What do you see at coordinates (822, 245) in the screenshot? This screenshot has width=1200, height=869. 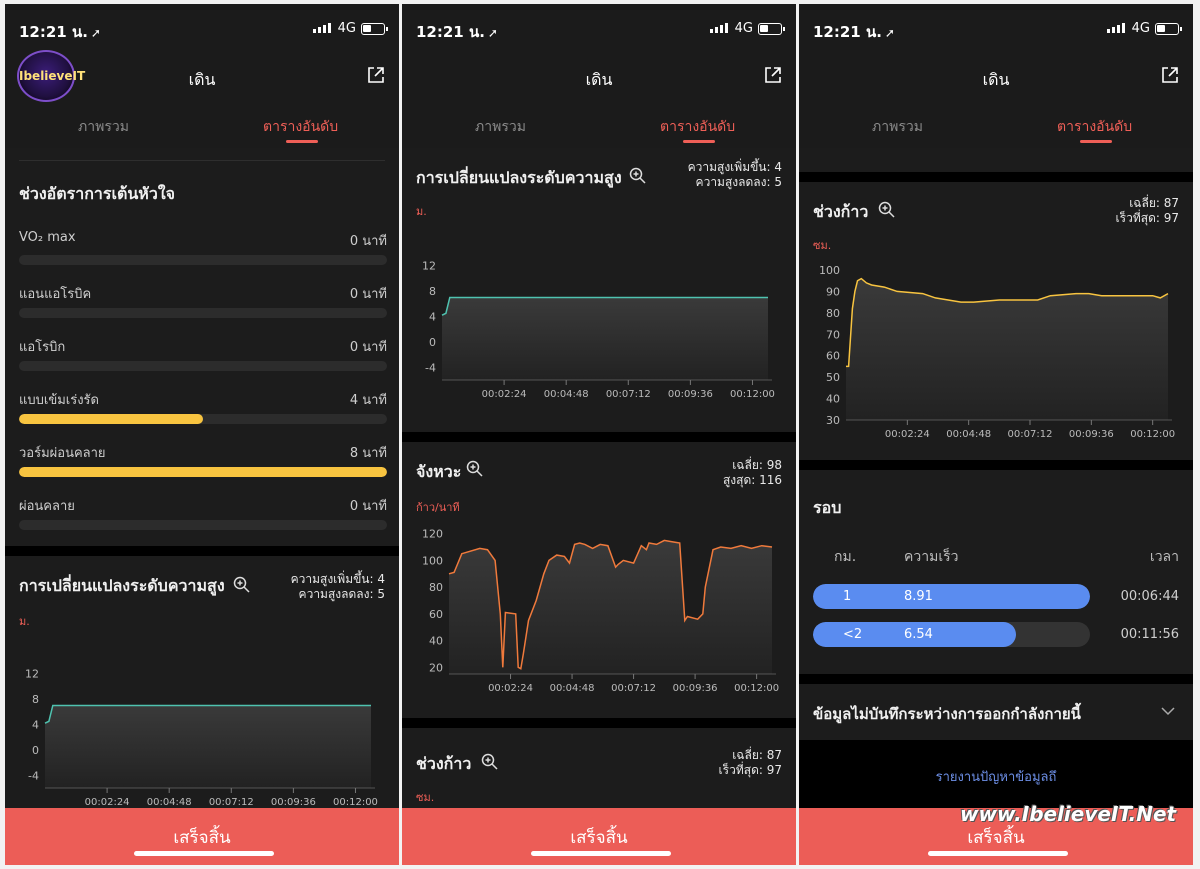 I see `stride-unit: ซม.` at bounding box center [822, 245].